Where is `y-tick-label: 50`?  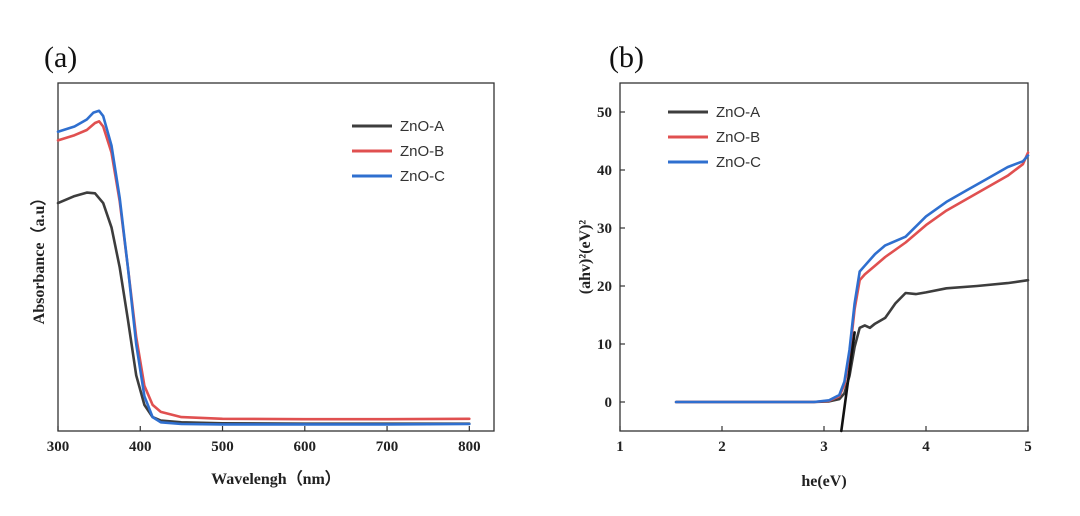
y-tick-label: 50 is located at coordinates (604, 113).